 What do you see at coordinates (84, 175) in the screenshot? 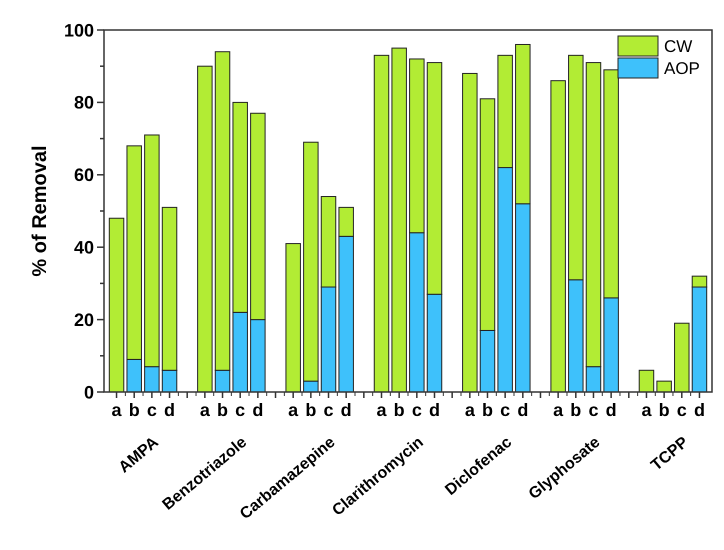
I see `y-tick-label: 60` at bounding box center [84, 175].